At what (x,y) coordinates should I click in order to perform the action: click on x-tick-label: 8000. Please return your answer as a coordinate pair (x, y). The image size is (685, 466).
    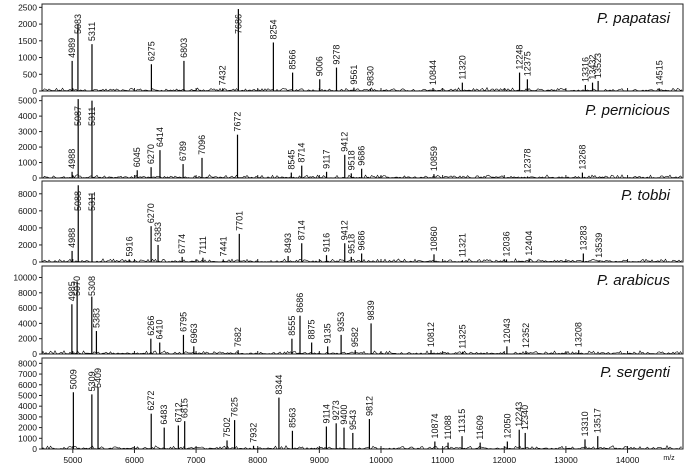
    Looking at the image, I should click on (257, 460).